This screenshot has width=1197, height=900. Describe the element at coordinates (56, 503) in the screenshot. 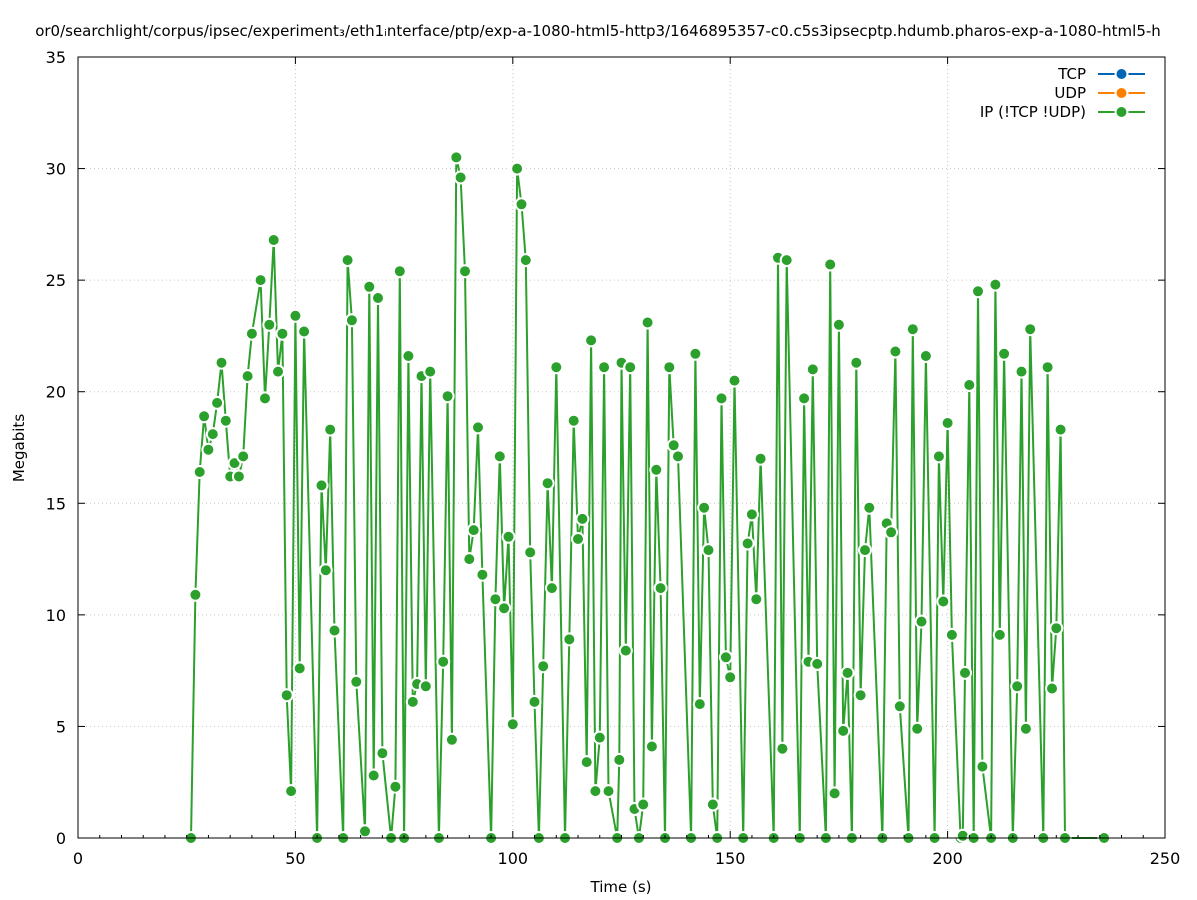

I see `y-tick-label: 15` at that location.